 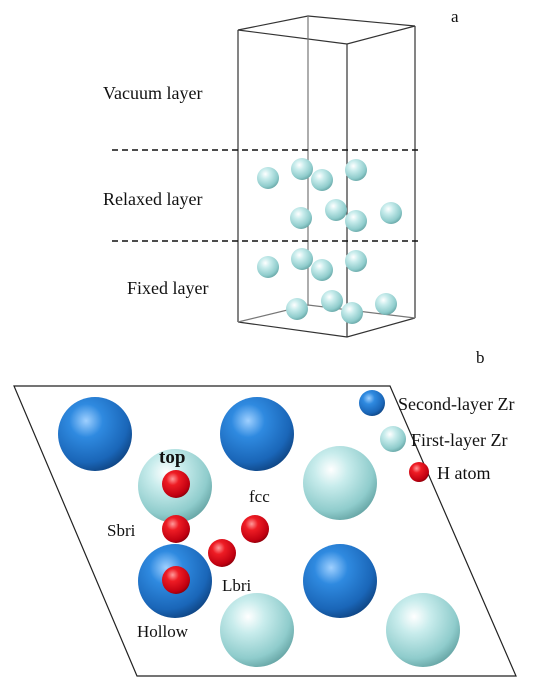 I want to click on box-top-face, so click(x=326, y=30).